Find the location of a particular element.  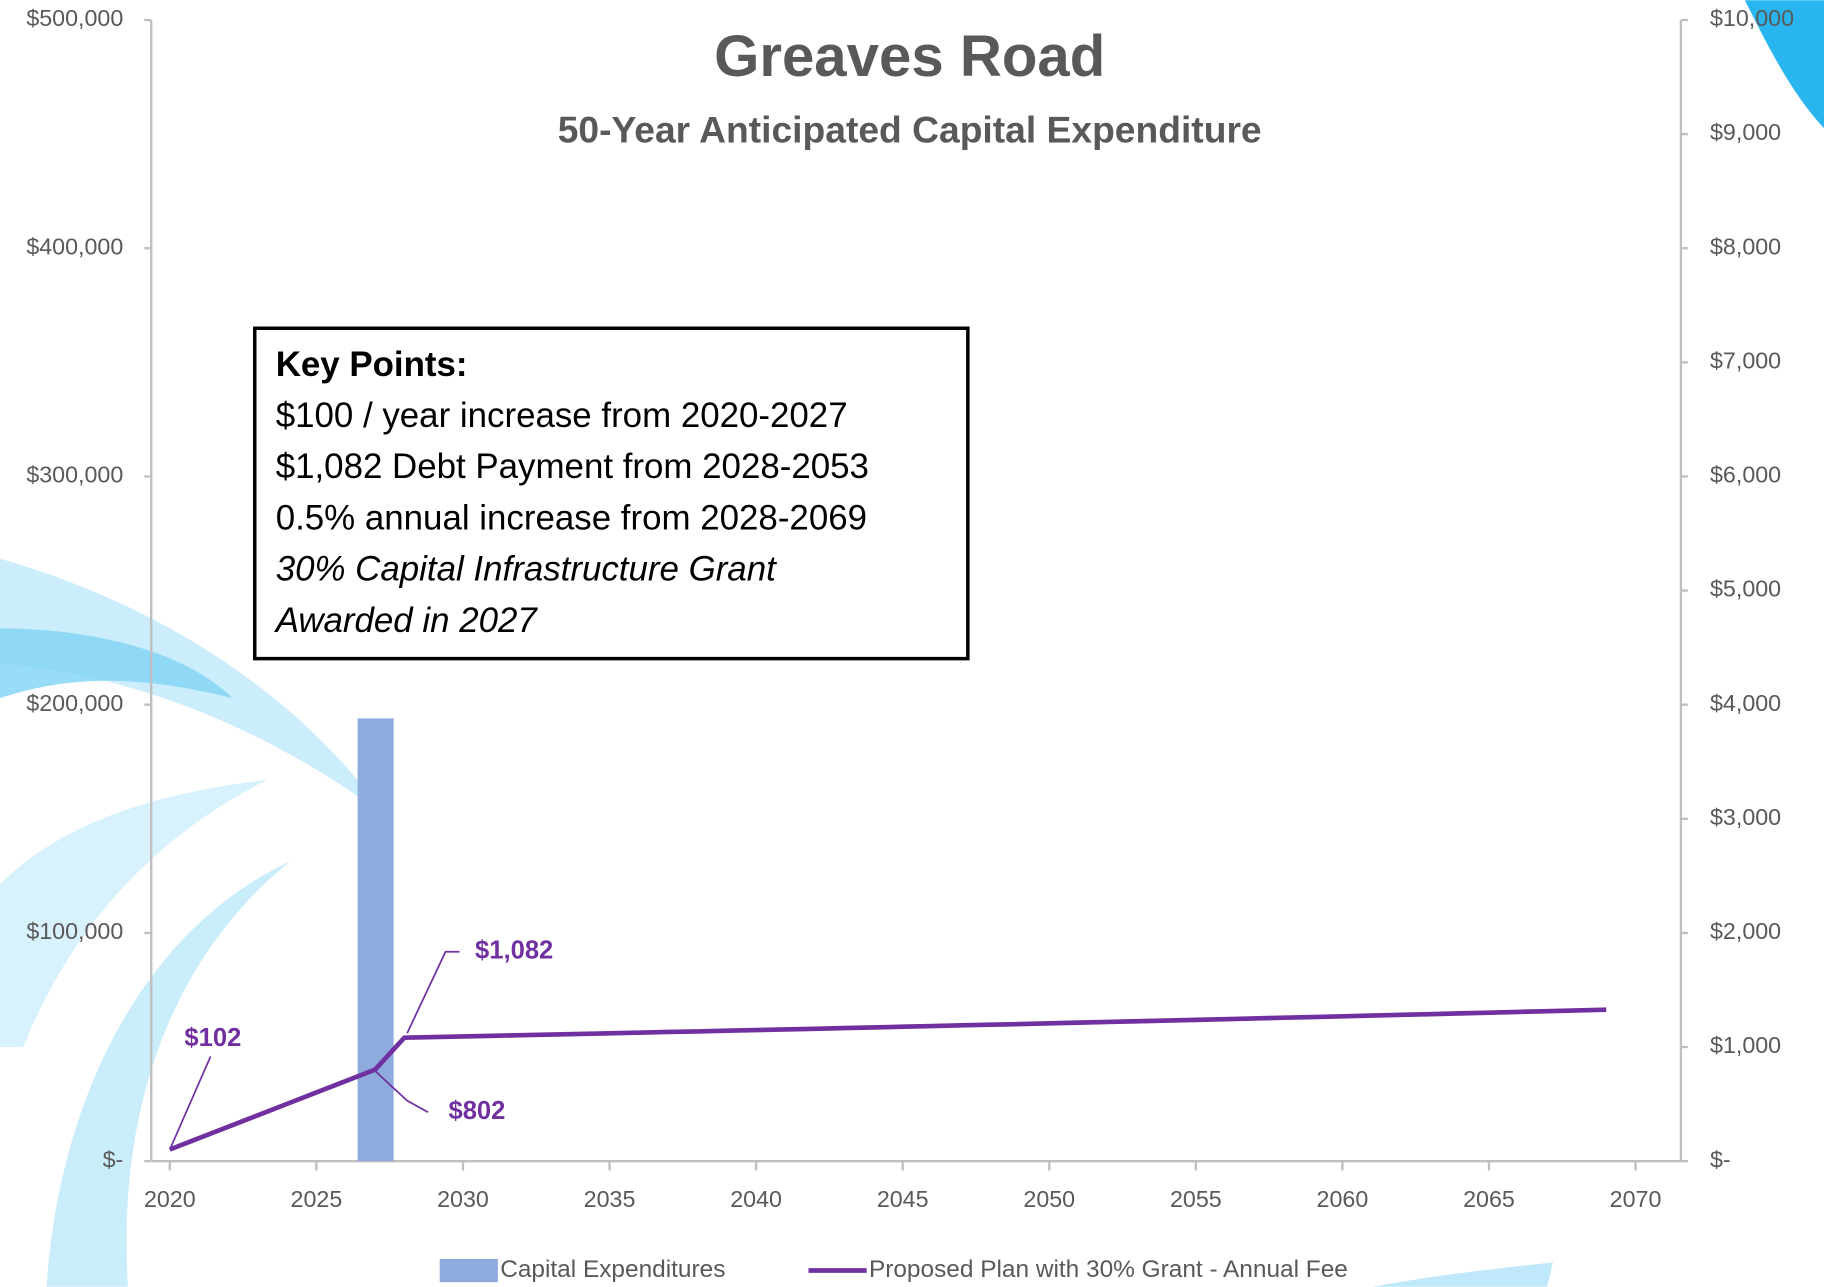

chart-subtitle: 50-Year Anticipated Capital Expenditure is located at coordinates (910, 130).